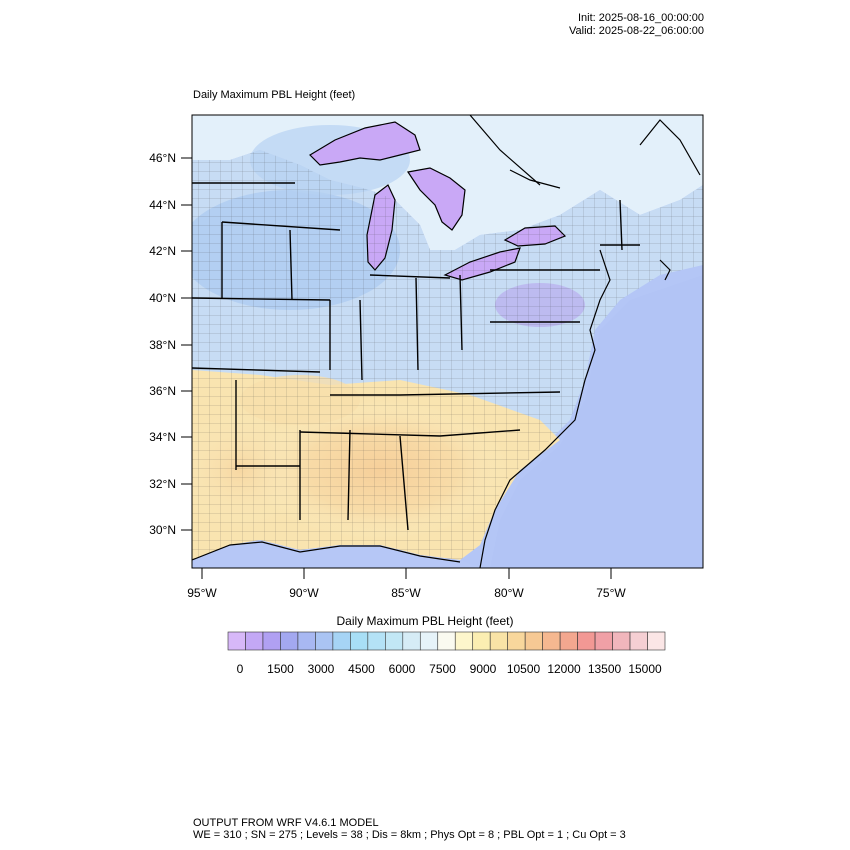  What do you see at coordinates (186, 344) in the screenshot?
I see `latitude-axis` at bounding box center [186, 344].